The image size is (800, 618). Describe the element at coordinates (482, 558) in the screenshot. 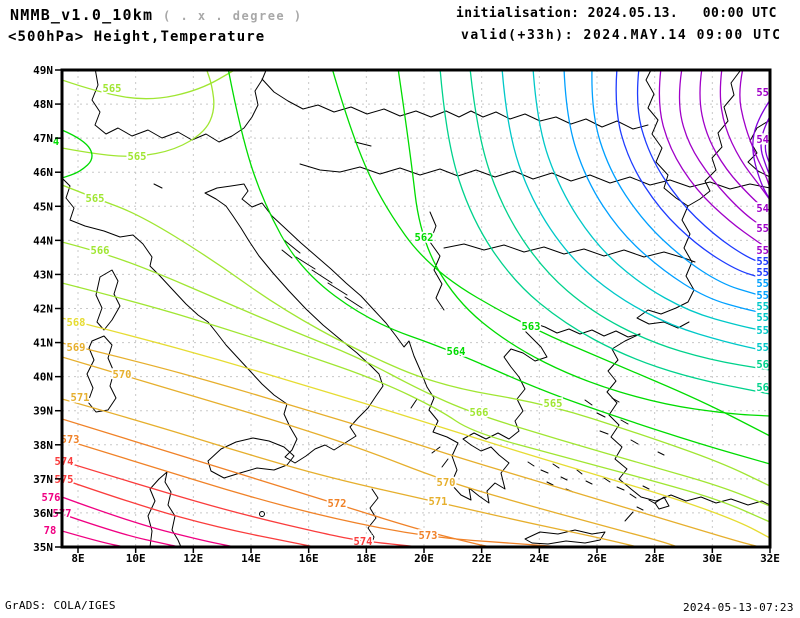

I see `lon-label: 22E` at that location.